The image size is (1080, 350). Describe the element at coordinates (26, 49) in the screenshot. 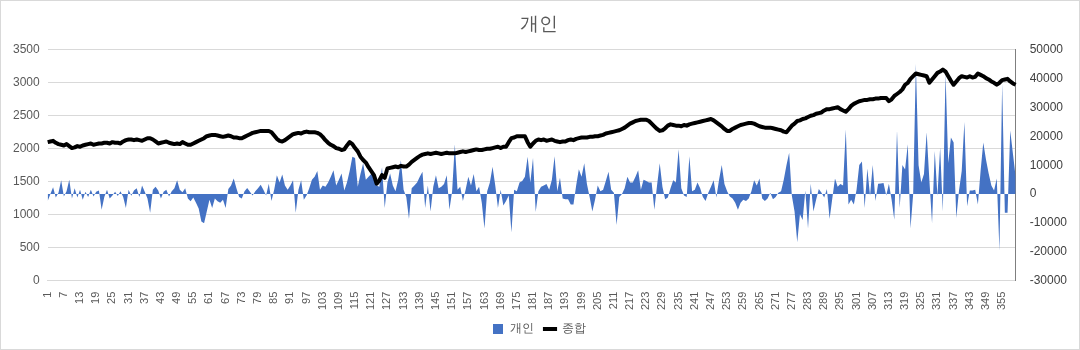

I see `y-tick-label: 3500` at that location.